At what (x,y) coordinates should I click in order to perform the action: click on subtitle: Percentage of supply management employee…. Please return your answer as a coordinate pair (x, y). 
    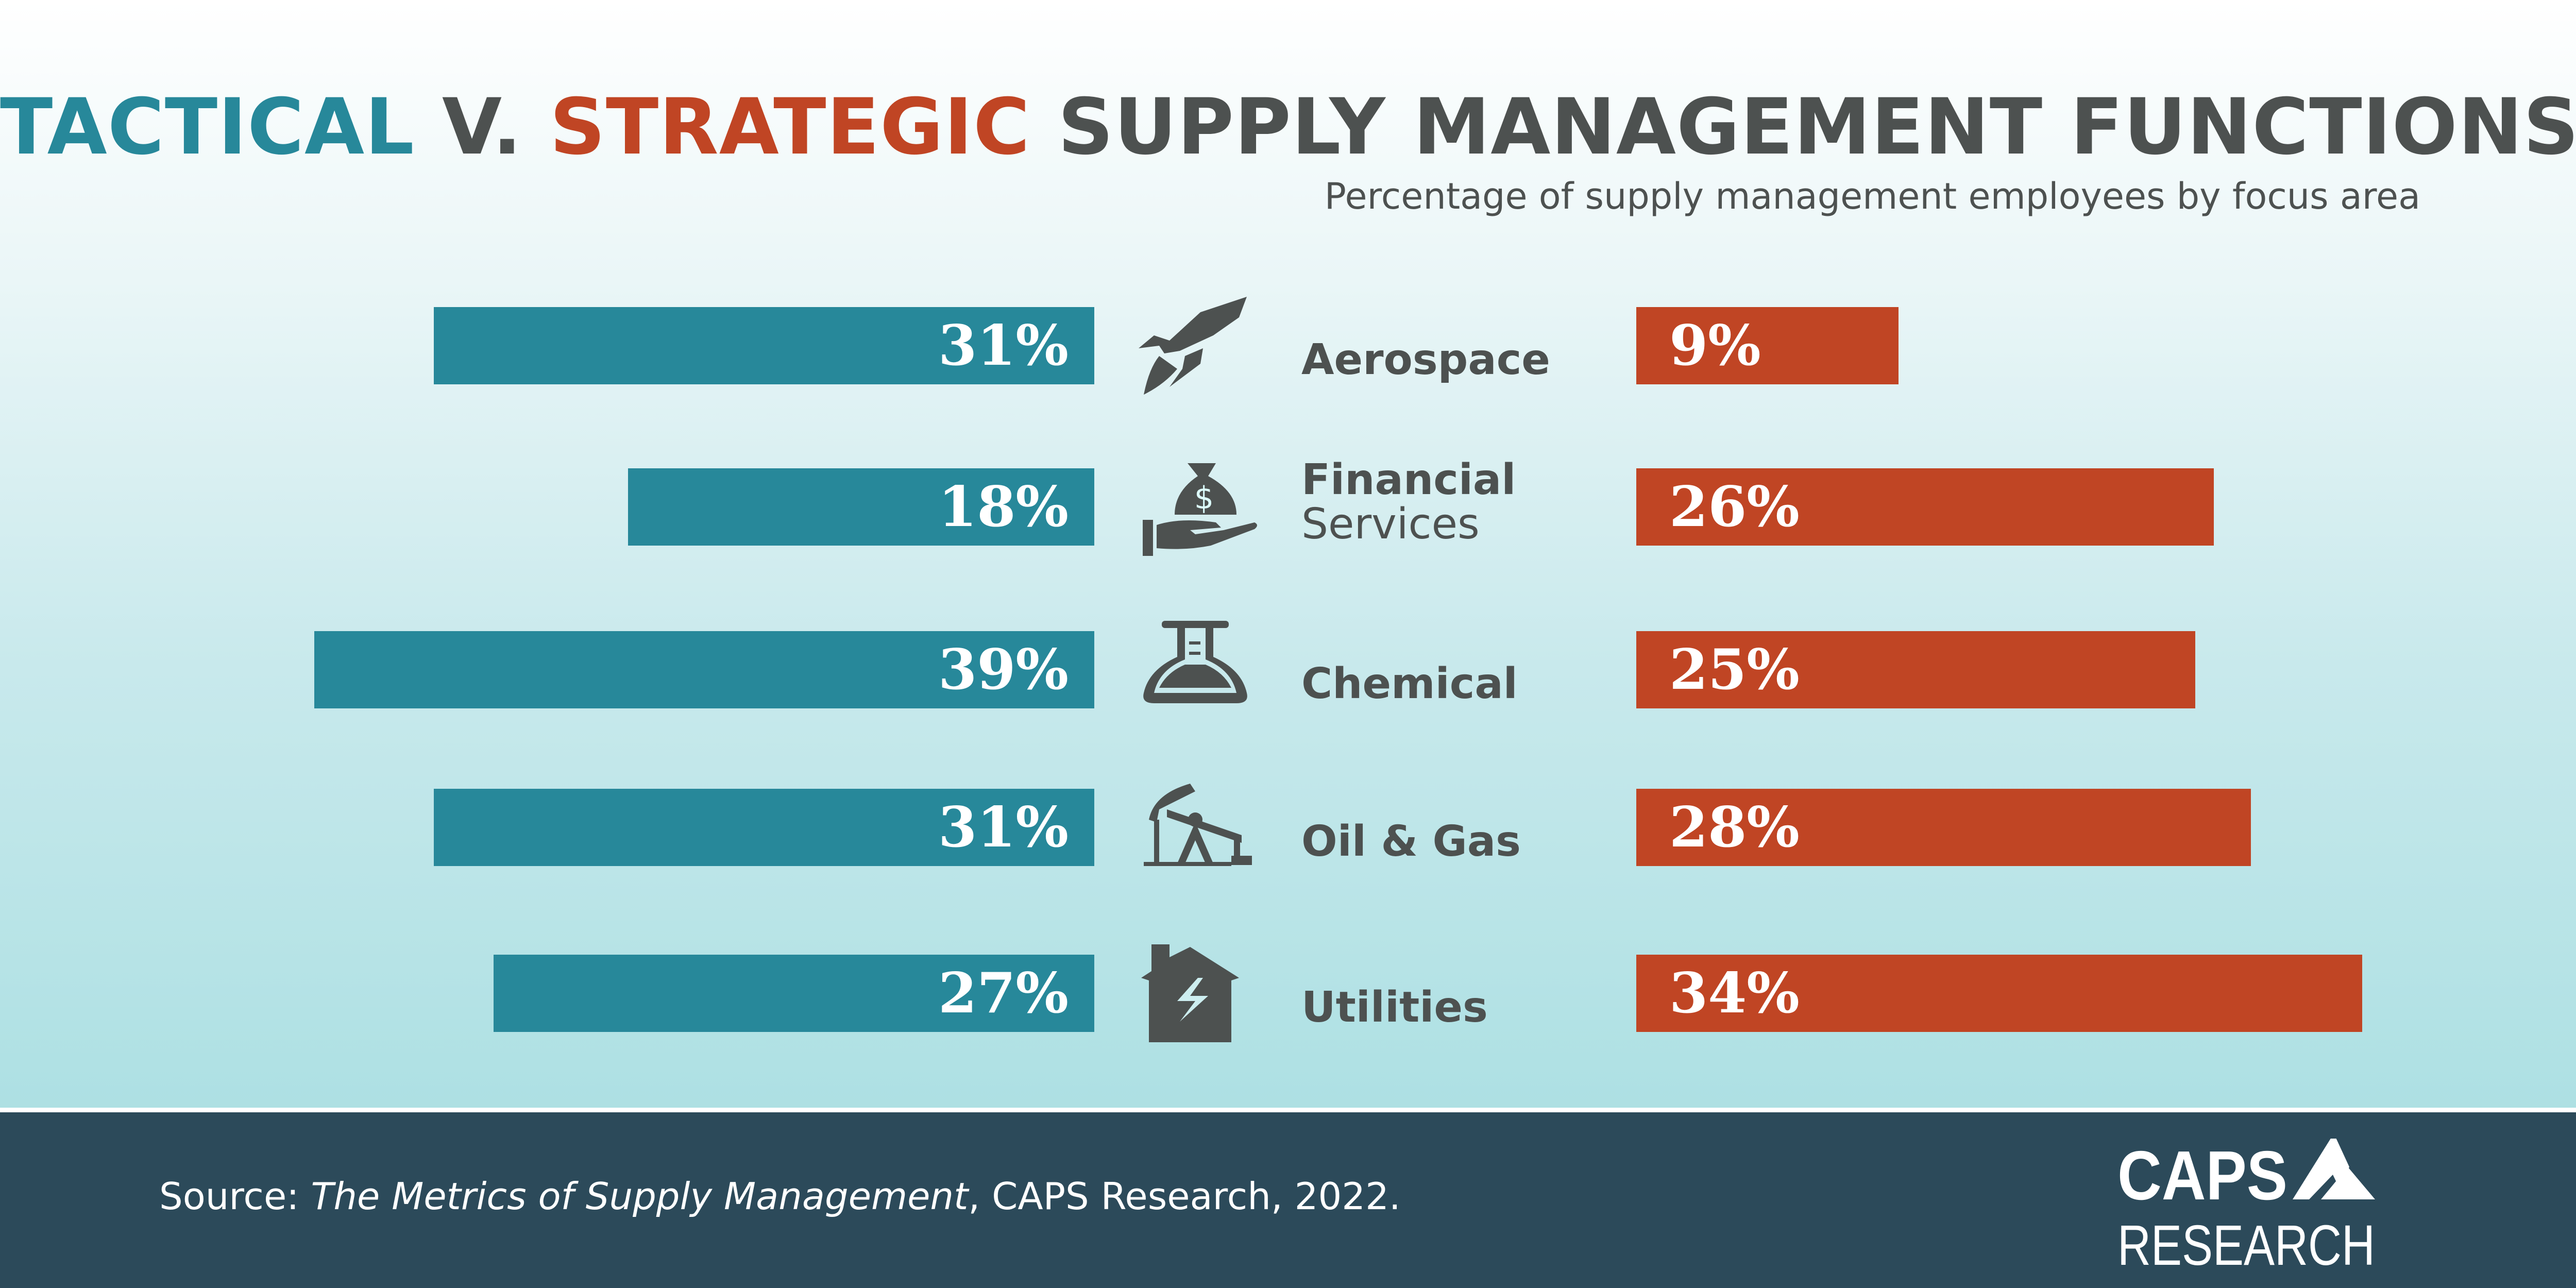
    Looking at the image, I should click on (1872, 196).